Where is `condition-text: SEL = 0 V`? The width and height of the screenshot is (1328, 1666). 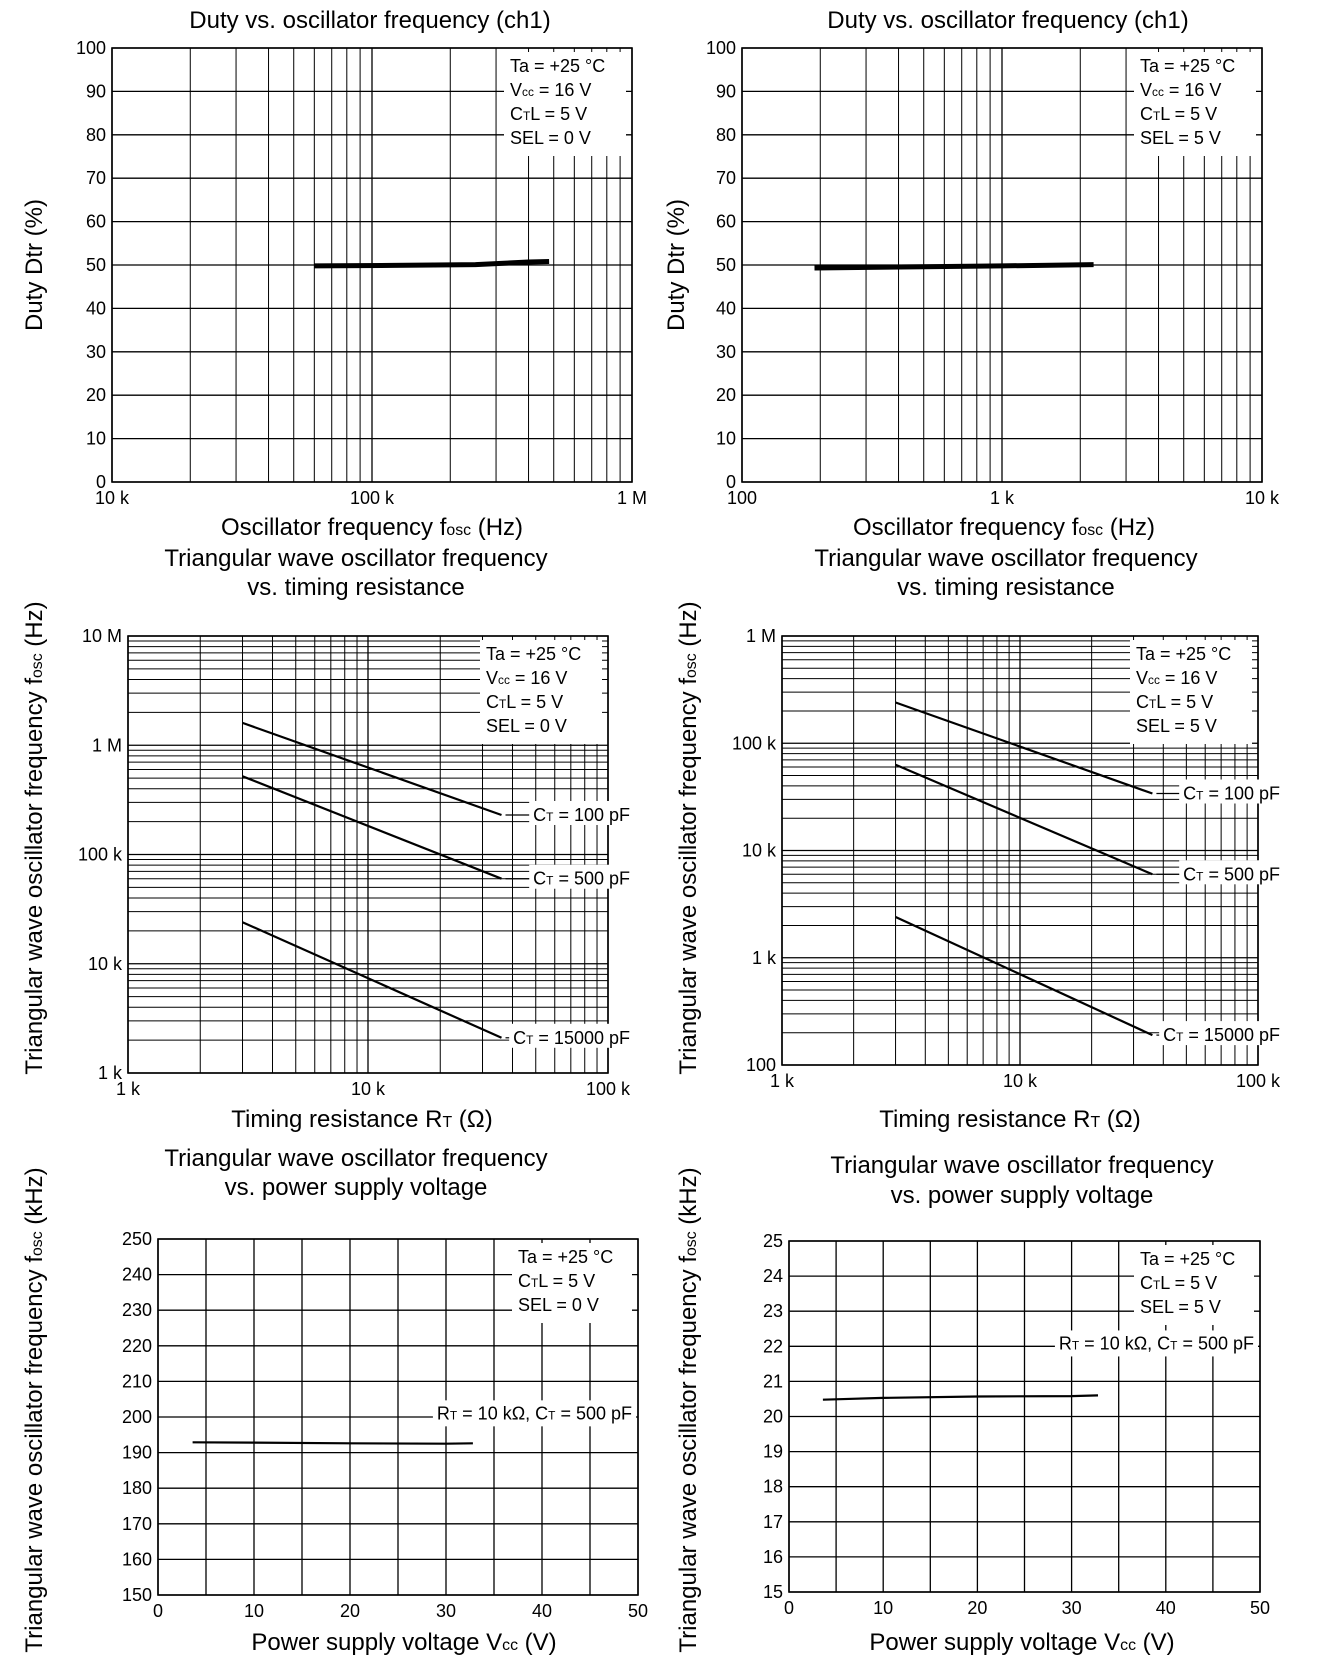 condition-text: SEL = 0 V is located at coordinates (558, 1305).